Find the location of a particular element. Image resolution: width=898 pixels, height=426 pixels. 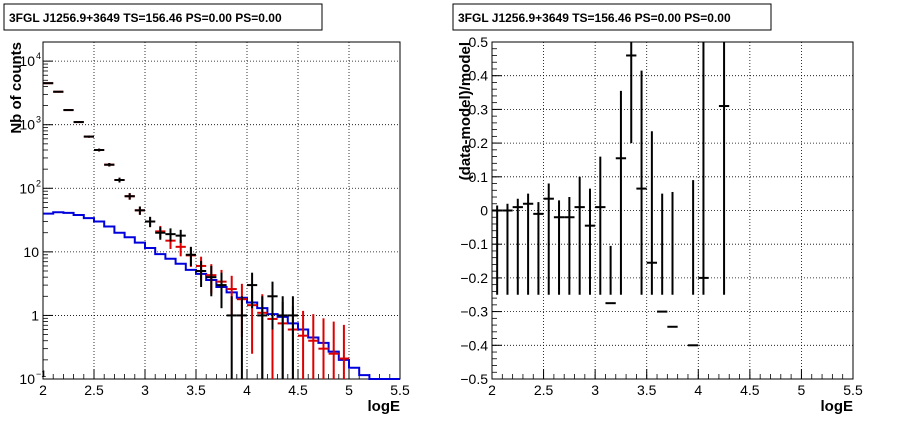

y-tick-label: 0.4 is located at coordinates (479, 76).